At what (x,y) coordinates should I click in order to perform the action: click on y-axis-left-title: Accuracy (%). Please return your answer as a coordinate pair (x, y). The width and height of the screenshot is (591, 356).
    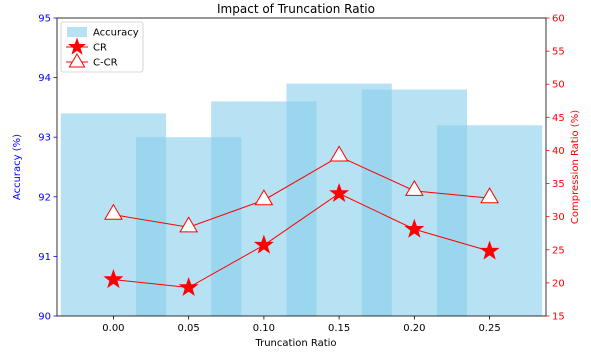
    Looking at the image, I should click on (17, 167).